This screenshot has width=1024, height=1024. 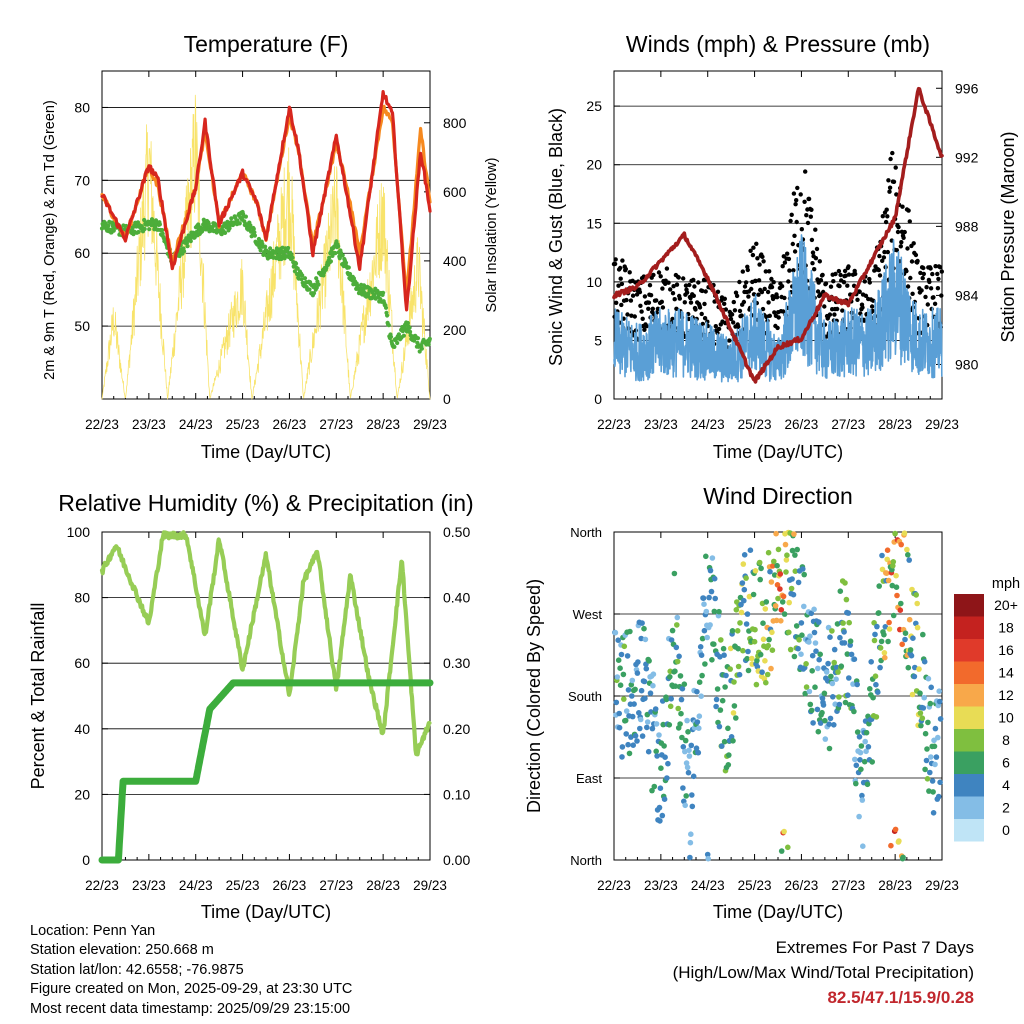 I want to click on dir-xtick-label: 26/23, so click(x=802, y=885).